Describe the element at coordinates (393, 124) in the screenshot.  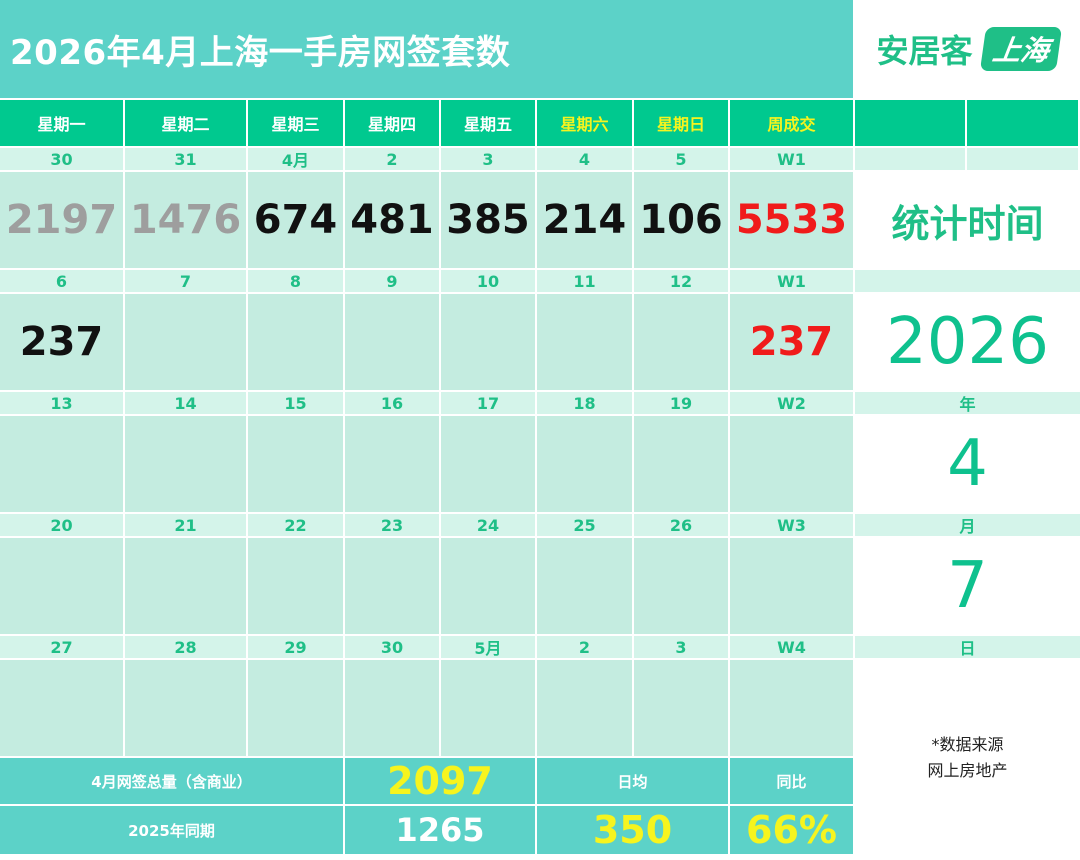
I see `header-thu: 星期四` at that location.